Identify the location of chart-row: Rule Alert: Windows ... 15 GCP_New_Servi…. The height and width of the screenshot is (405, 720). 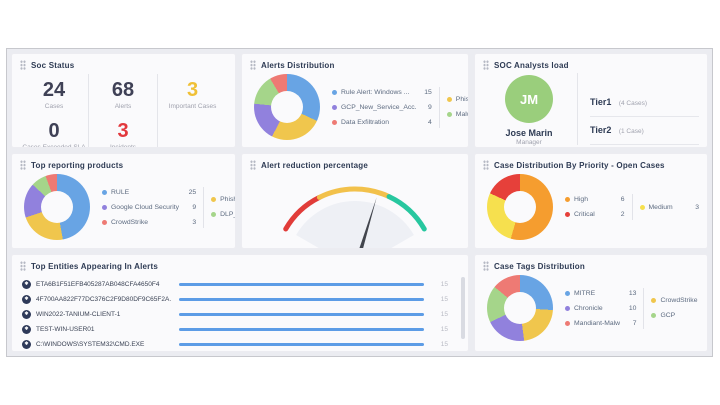
(359, 107).